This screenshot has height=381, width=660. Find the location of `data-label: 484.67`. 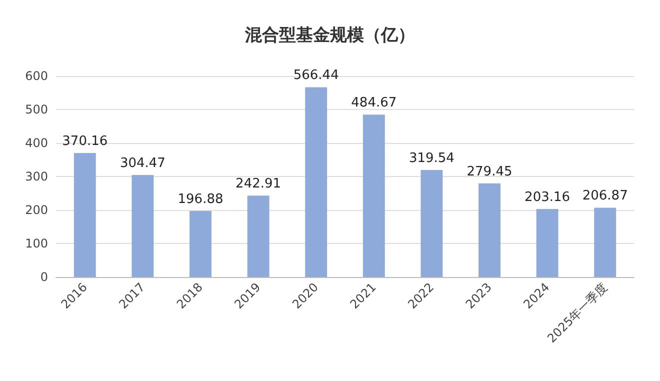

data-label: 484.67 is located at coordinates (374, 103).